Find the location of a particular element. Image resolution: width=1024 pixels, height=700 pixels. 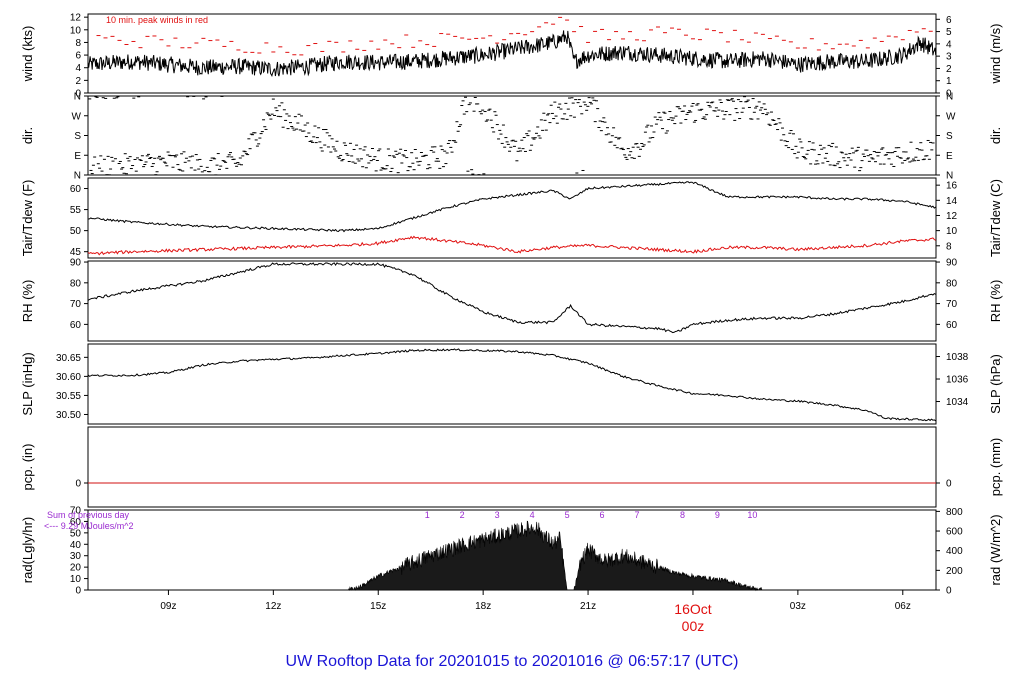

ytick-label-right-rad: 0 is located at coordinates (949, 591).